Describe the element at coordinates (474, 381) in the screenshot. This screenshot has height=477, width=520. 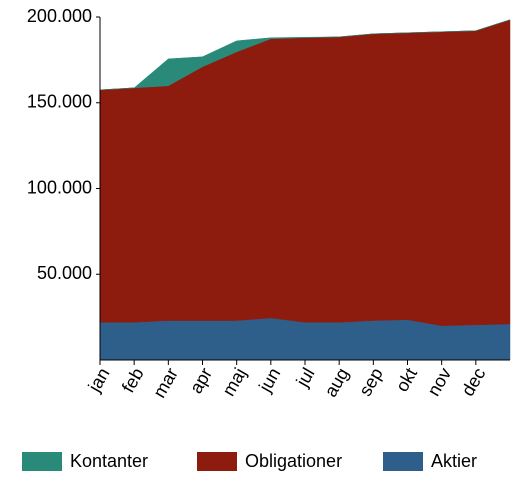
I see `x-tick-label: dec` at that location.